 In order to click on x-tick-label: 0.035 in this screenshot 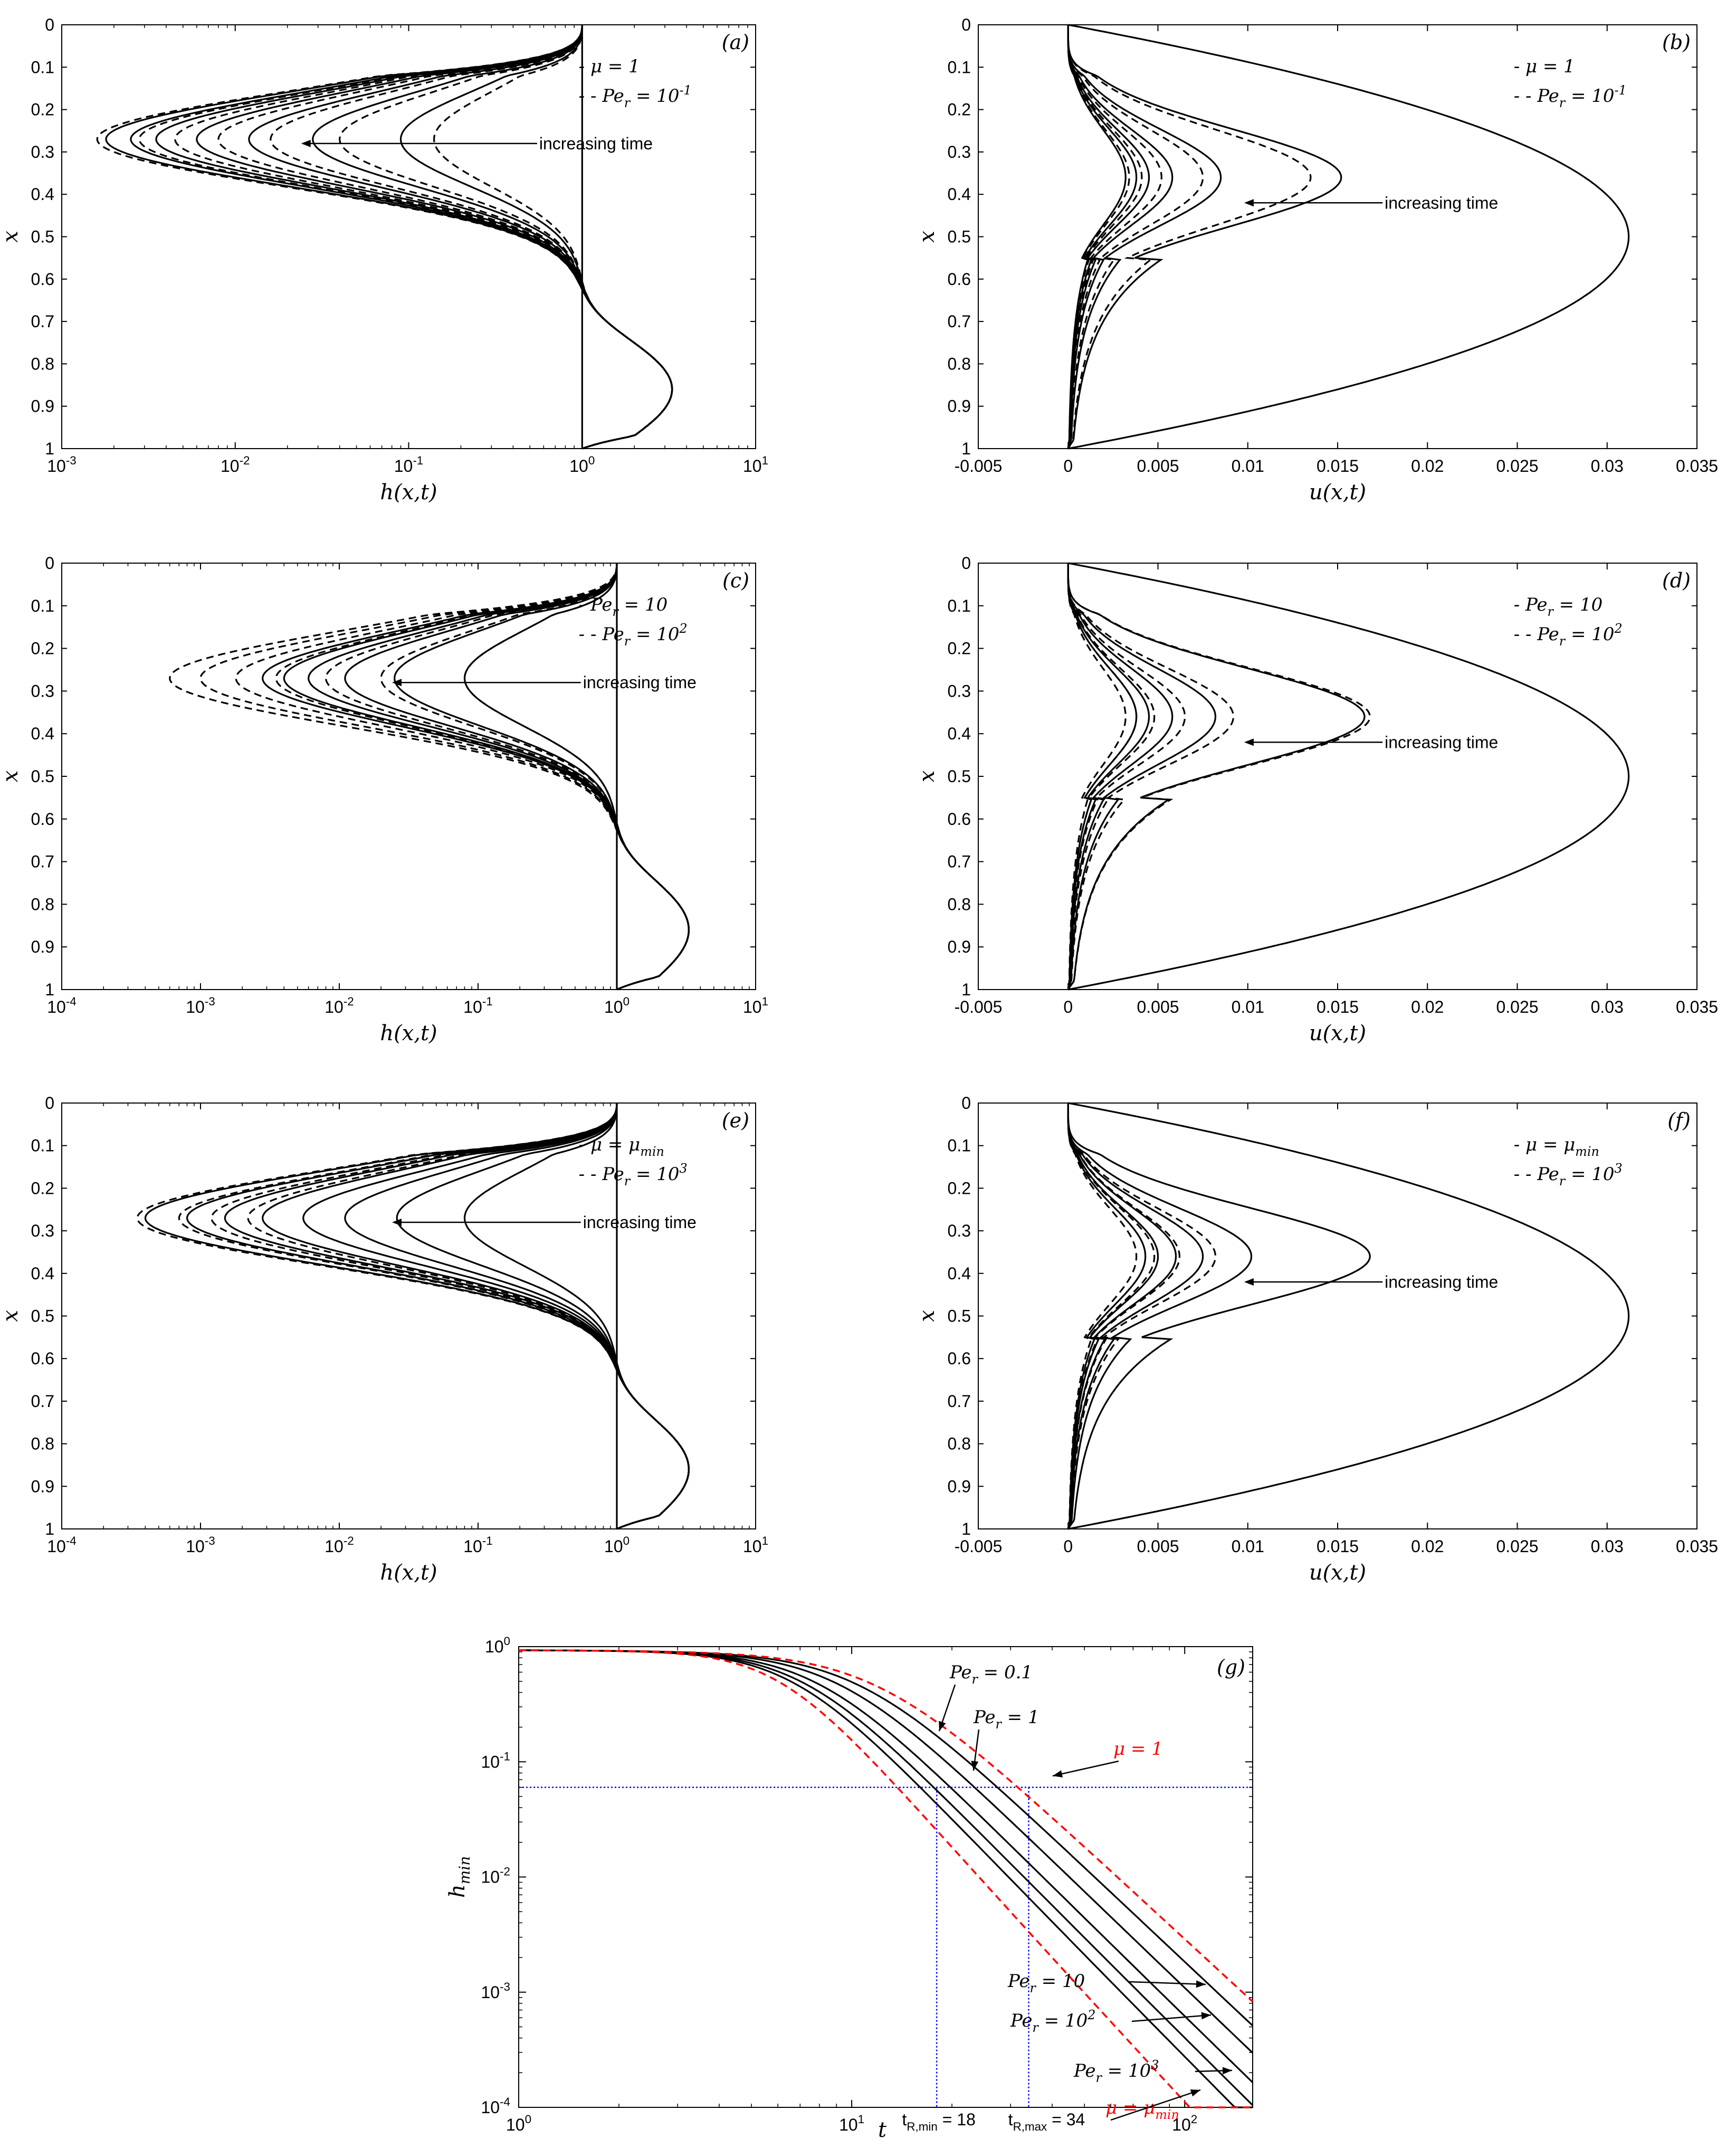, I will do `click(1697, 1006)`.